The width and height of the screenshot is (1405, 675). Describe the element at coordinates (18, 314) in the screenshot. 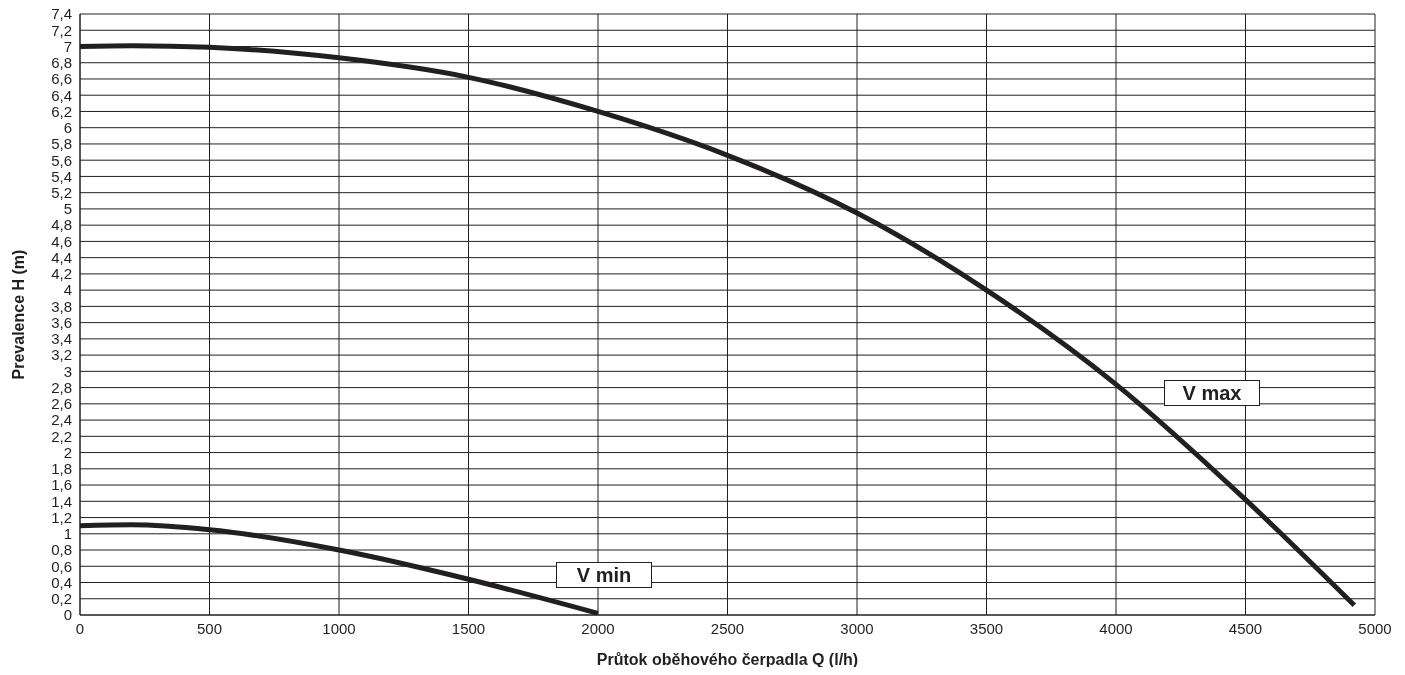

I see `y-axis-title: Prevalence H (m)` at that location.